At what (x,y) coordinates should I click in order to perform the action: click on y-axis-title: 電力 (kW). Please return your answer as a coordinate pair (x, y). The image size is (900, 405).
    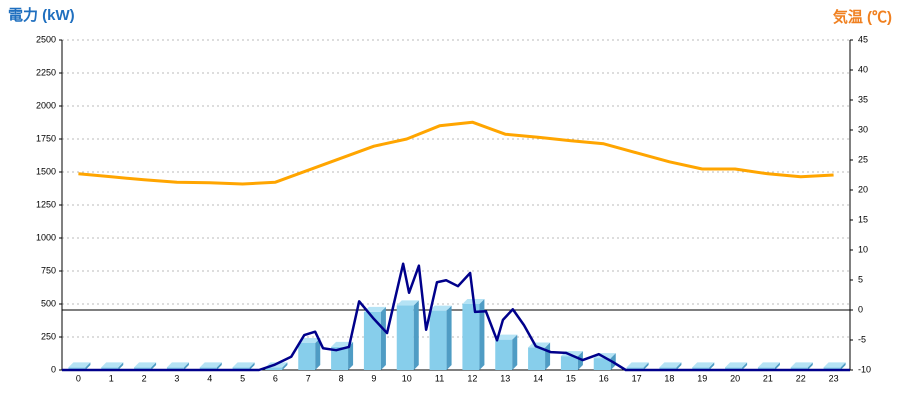
    Looking at the image, I should click on (41, 15).